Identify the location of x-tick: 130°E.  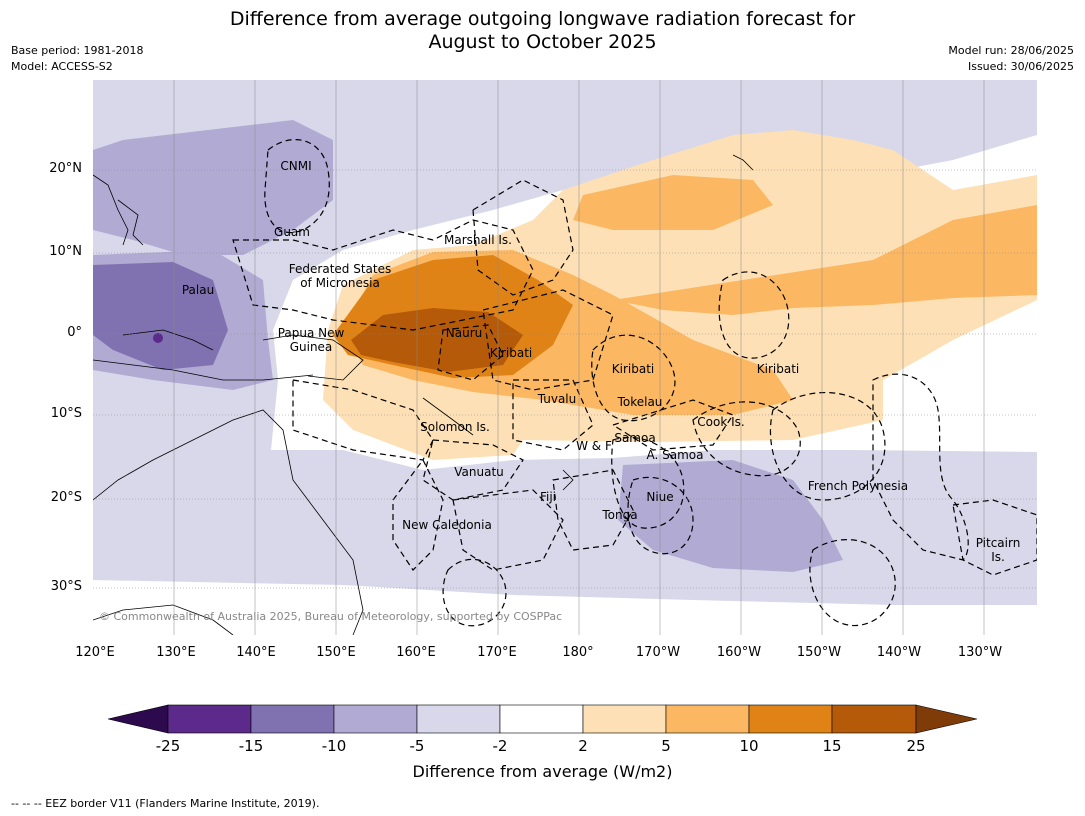
(176, 652).